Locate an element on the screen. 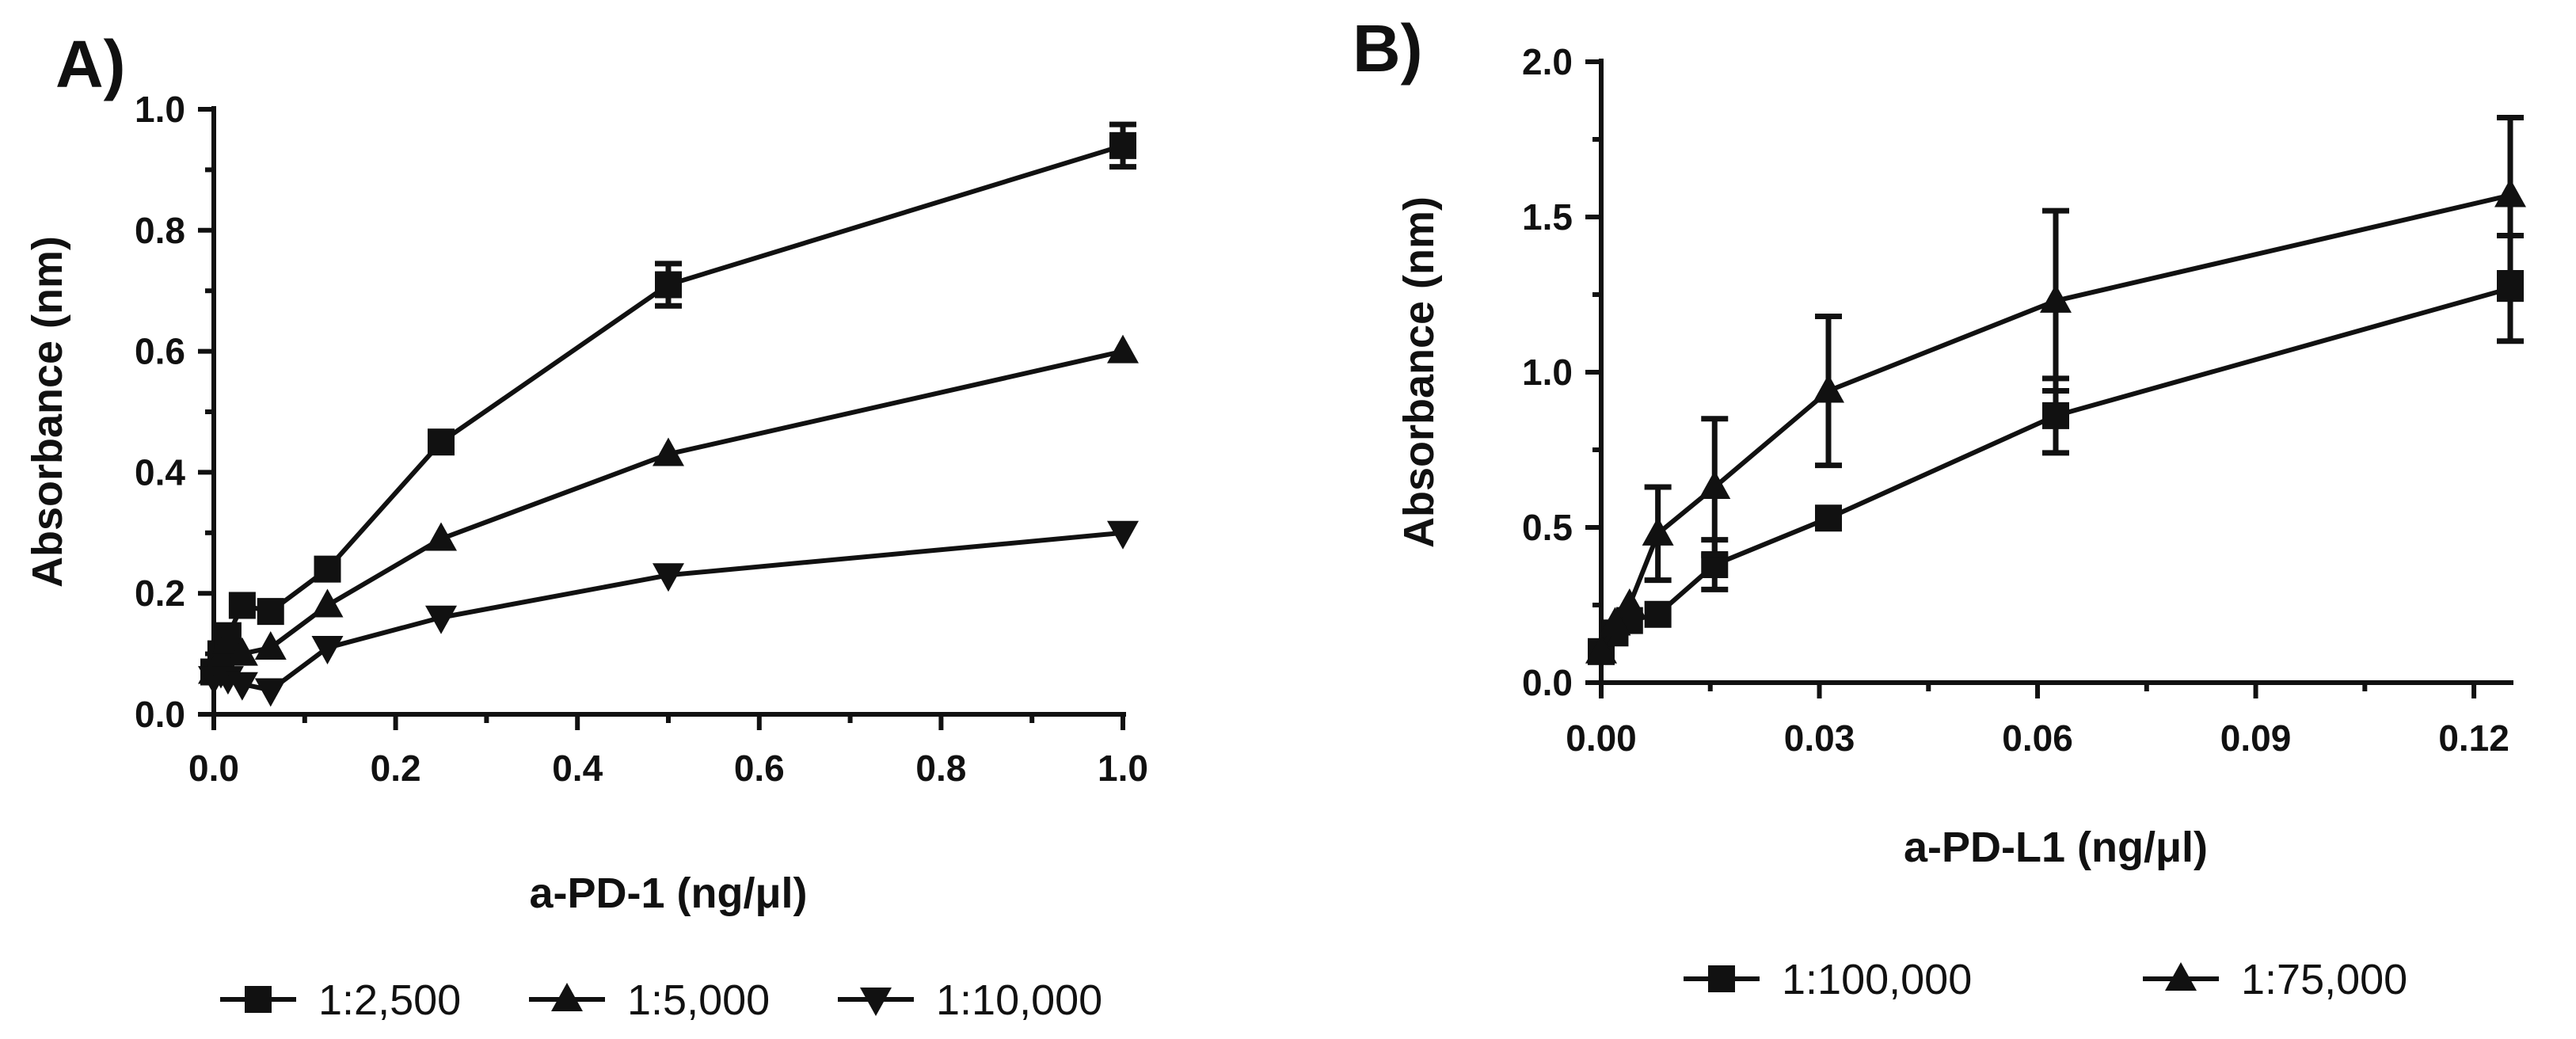 The image size is (2576, 1039). y-tick-label-a: 1.0 is located at coordinates (160, 109).